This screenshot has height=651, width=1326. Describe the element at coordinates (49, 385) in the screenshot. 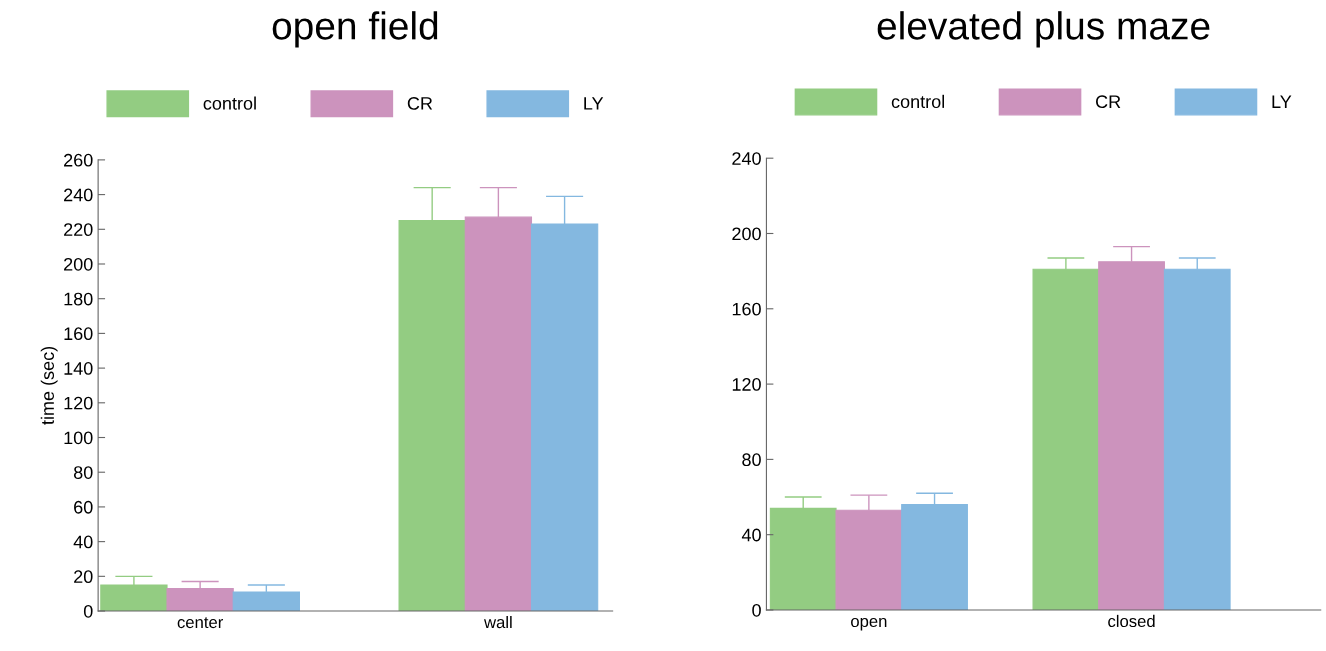

I see `y-axis-title: time (sec)` at that location.